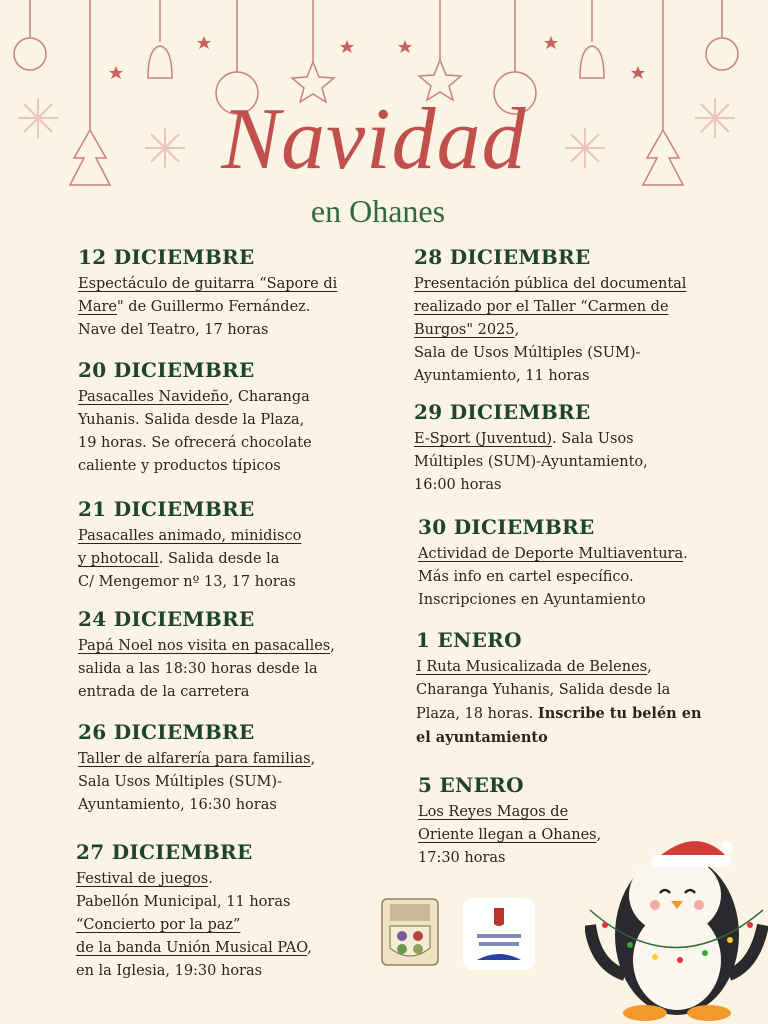 This screenshot has width=768, height=1024. Describe the element at coordinates (198, 669) in the screenshot. I see `event-detail-text: salida a las 18:30 horas desde la` at that location.